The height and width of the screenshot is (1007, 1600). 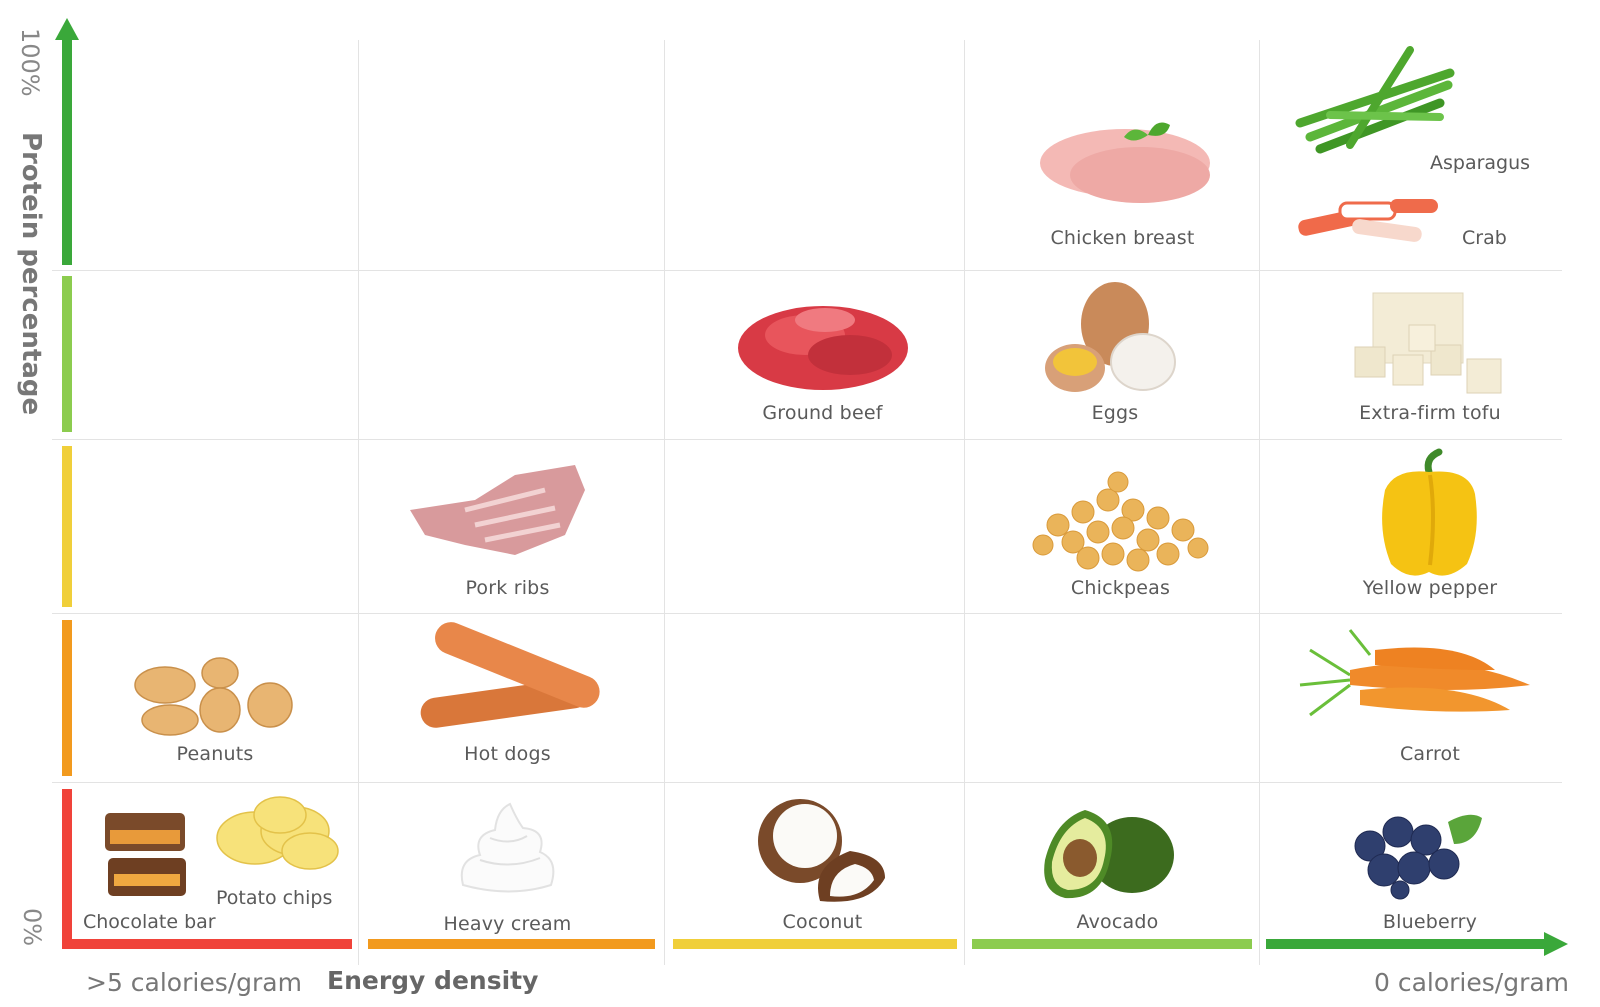 What do you see at coordinates (512, 680) in the screenshot?
I see `hot-dogs-image` at bounding box center [512, 680].